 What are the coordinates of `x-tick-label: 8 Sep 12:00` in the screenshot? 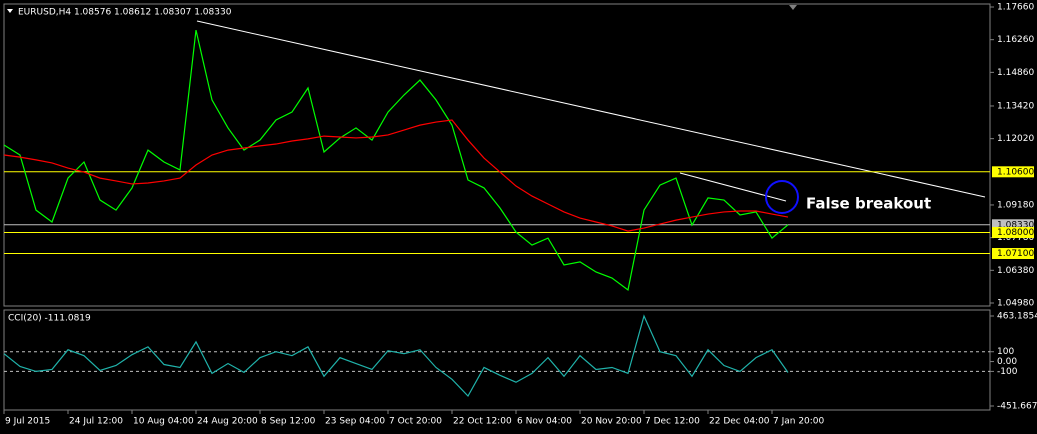 It's located at (288, 422).